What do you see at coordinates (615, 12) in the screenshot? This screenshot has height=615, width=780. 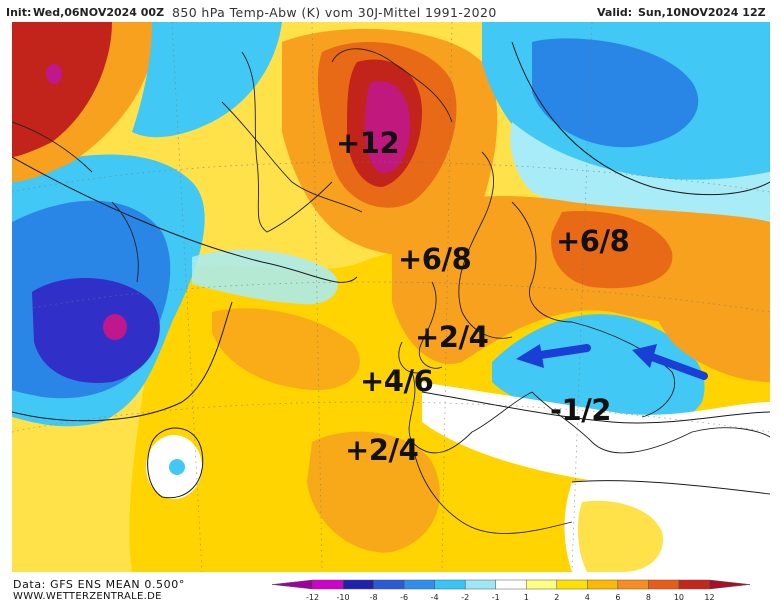 I see `valid-label: Valid:` at bounding box center [615, 12].